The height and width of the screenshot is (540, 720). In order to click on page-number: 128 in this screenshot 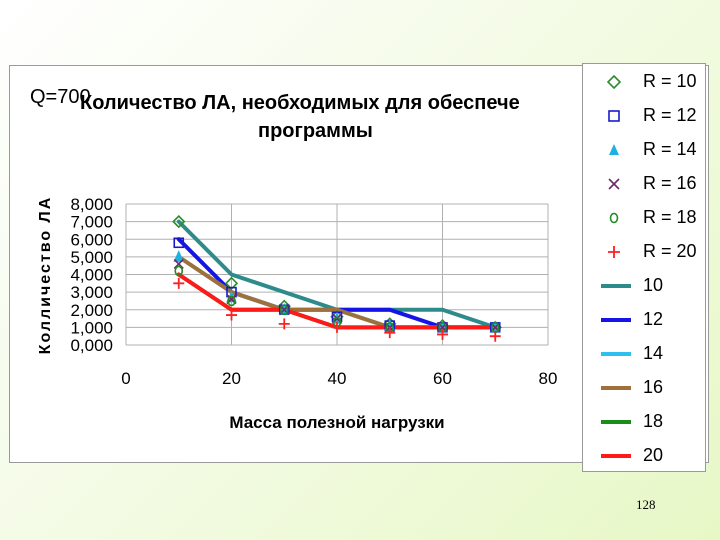, I will do `click(646, 504)`.